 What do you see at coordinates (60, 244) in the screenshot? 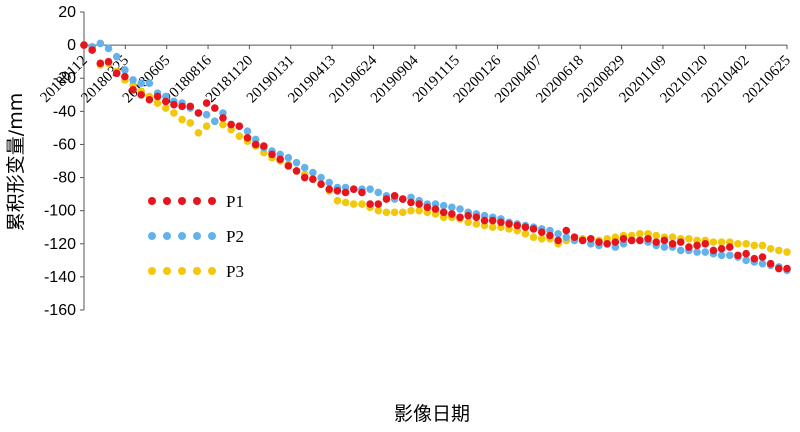
I see `y-tick-label: -120` at bounding box center [60, 244].